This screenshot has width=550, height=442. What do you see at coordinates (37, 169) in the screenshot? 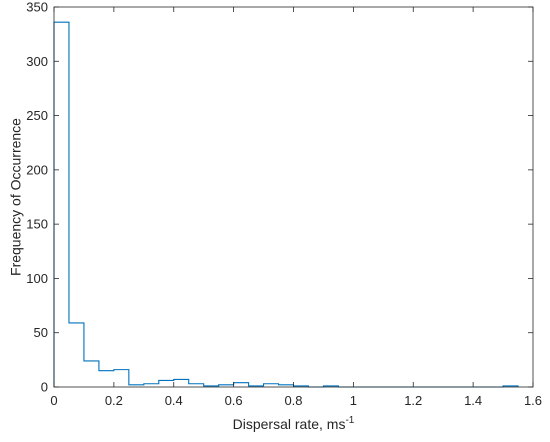
I see `y-tick-label: 200` at bounding box center [37, 169].